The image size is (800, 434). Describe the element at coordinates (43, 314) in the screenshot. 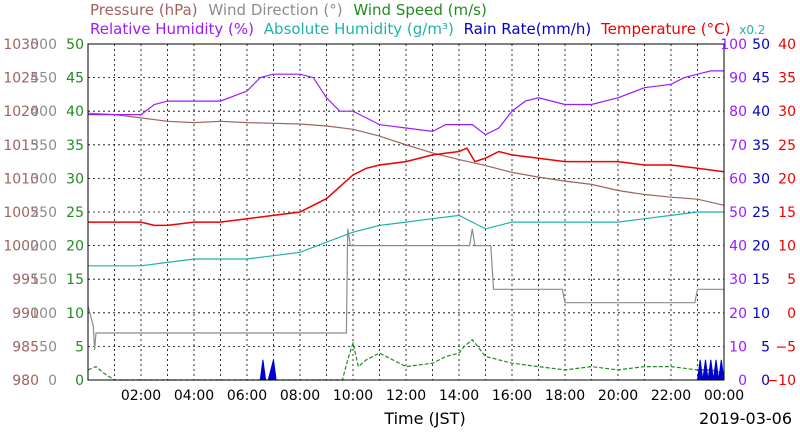

I see `left-axis-tick-label: 100` at that location.